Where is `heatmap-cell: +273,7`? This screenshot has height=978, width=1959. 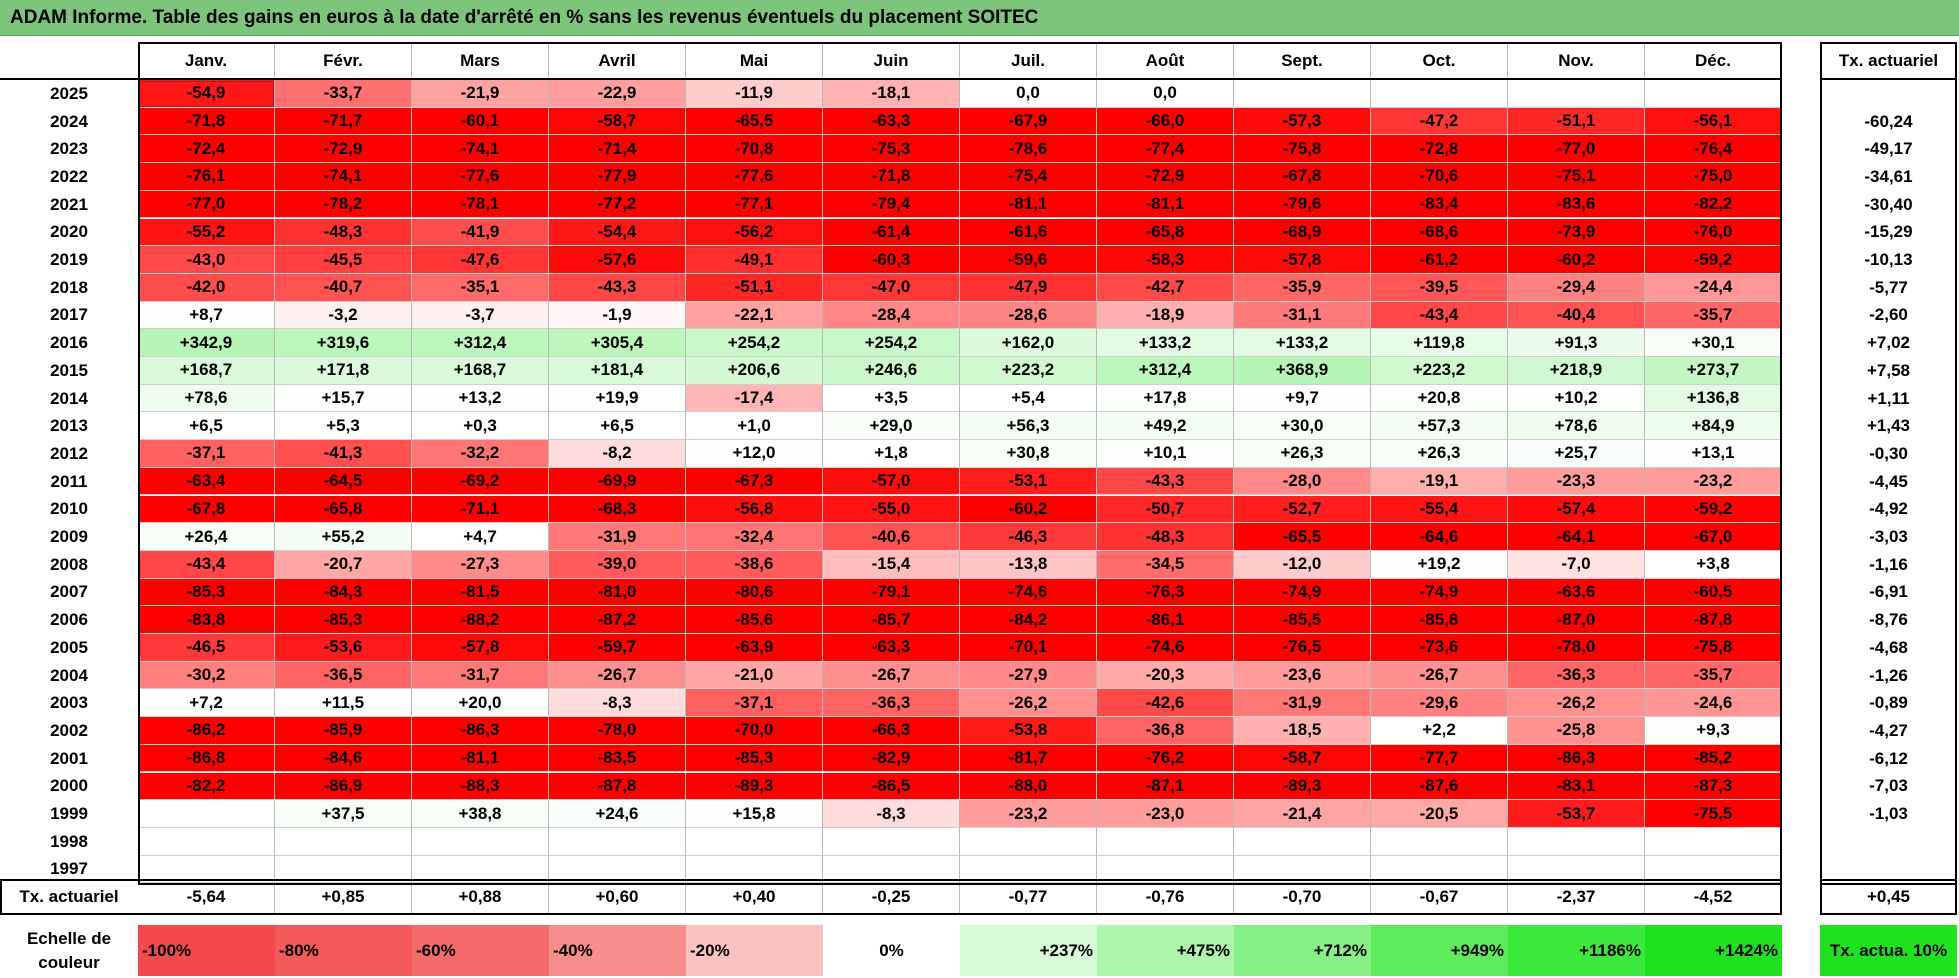 heatmap-cell: +273,7 is located at coordinates (1713, 371).